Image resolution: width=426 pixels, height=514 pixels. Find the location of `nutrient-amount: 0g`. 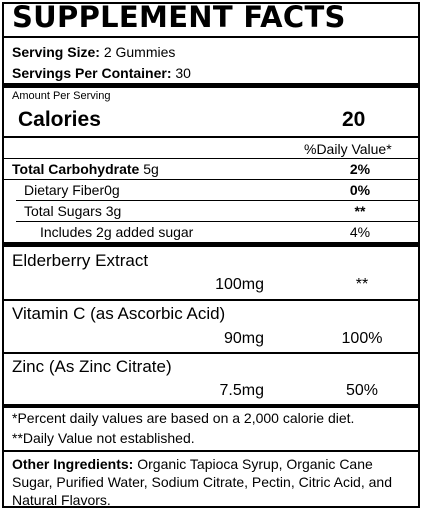

nutrient-amount: 0g is located at coordinates (112, 190).